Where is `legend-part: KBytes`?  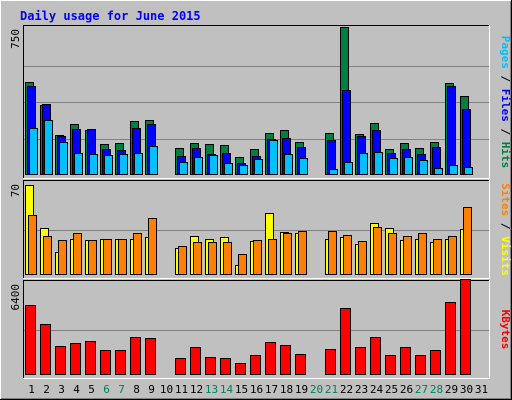 legend-part: KBytes is located at coordinates (505, 330).